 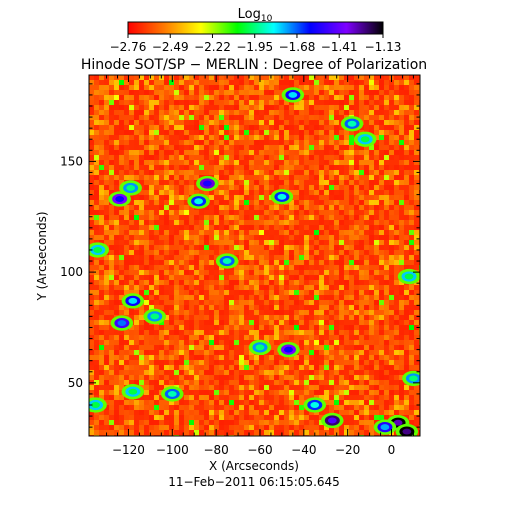 I want to click on y-tick-label-2: 150, so click(x=71, y=161).